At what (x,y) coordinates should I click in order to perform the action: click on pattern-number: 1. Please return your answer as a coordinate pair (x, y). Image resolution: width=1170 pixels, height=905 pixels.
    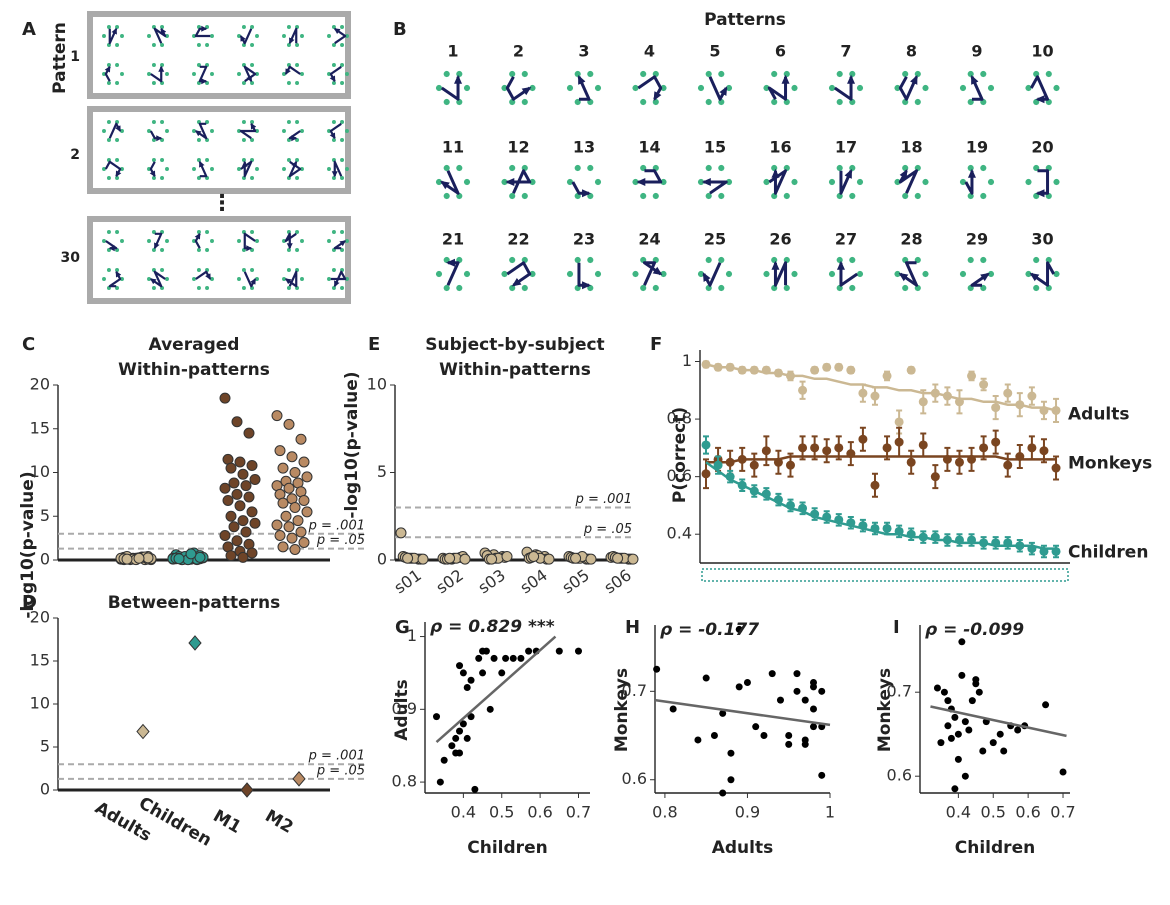
    Looking at the image, I should click on (452, 51).